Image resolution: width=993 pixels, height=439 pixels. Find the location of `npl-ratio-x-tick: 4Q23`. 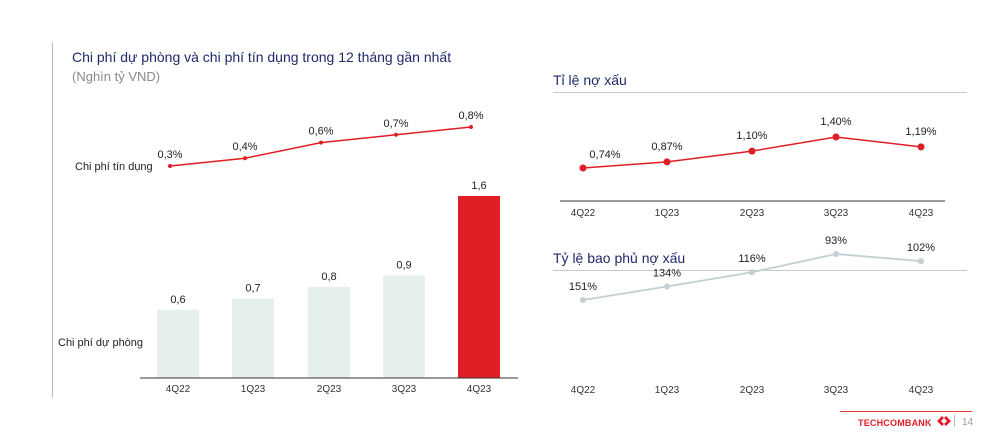

npl-ratio-x-tick: 4Q23 is located at coordinates (921, 213).